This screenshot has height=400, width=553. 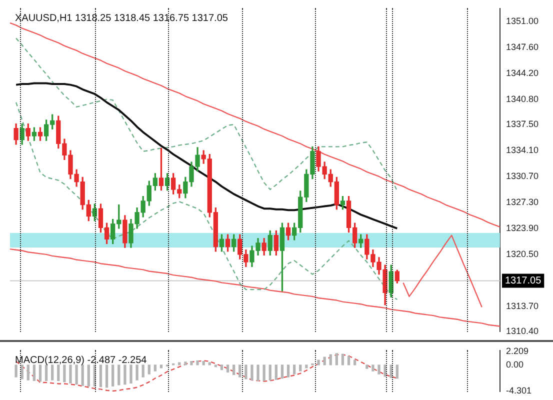 I want to click on y-tick-label: 1337.50, so click(x=522, y=124).